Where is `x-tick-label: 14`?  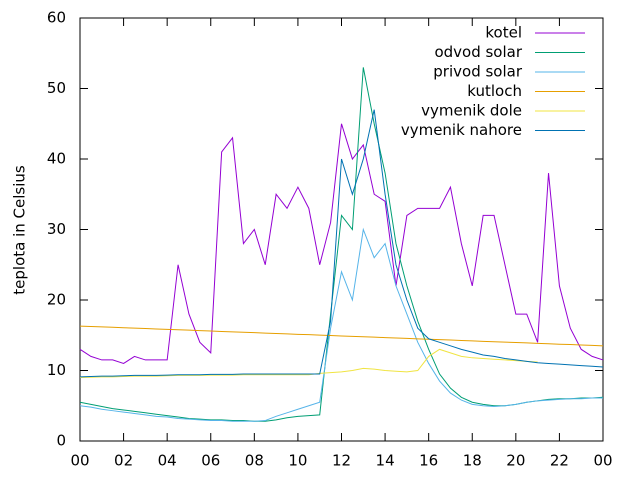 x-tick-label: 14 is located at coordinates (385, 461).